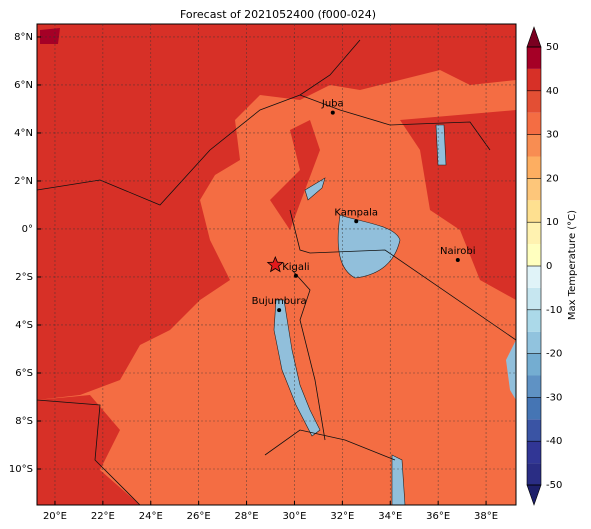 The width and height of the screenshot is (591, 529). I want to click on colorbar-tick-label: -10, so click(554, 310).